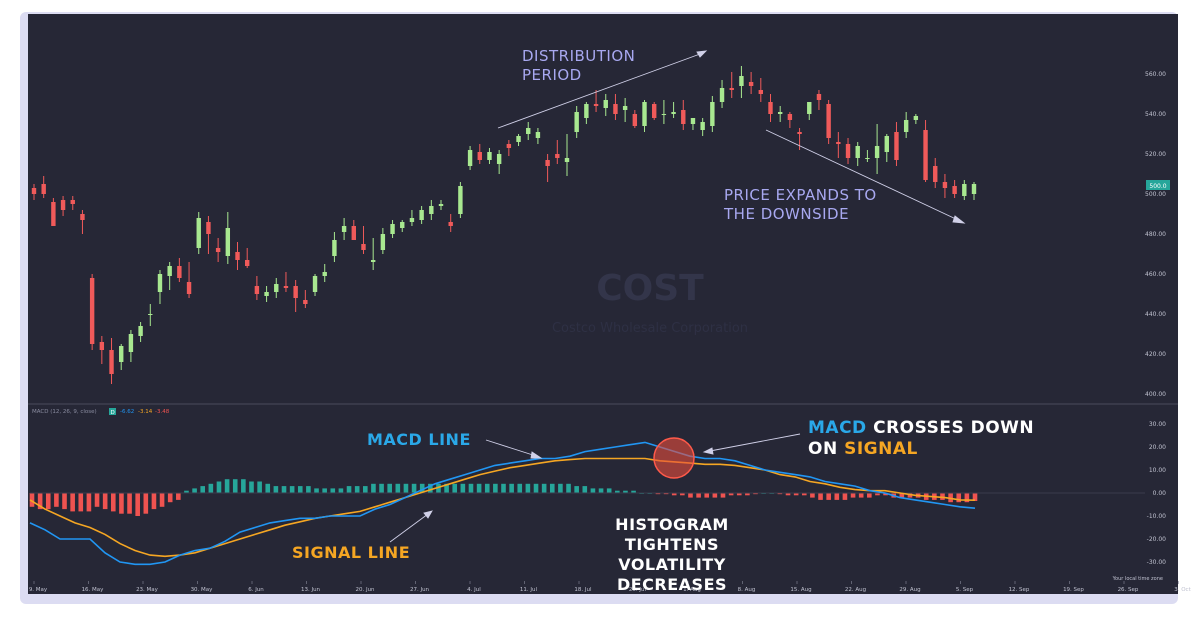 The image size is (1200, 618). I want to click on last-price-label: 500.0, so click(1157, 186).